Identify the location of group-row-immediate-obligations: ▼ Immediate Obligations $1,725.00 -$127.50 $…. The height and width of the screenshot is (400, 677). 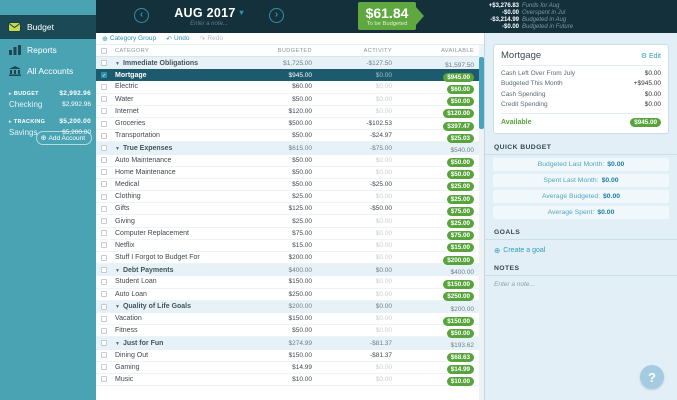
(290, 63).